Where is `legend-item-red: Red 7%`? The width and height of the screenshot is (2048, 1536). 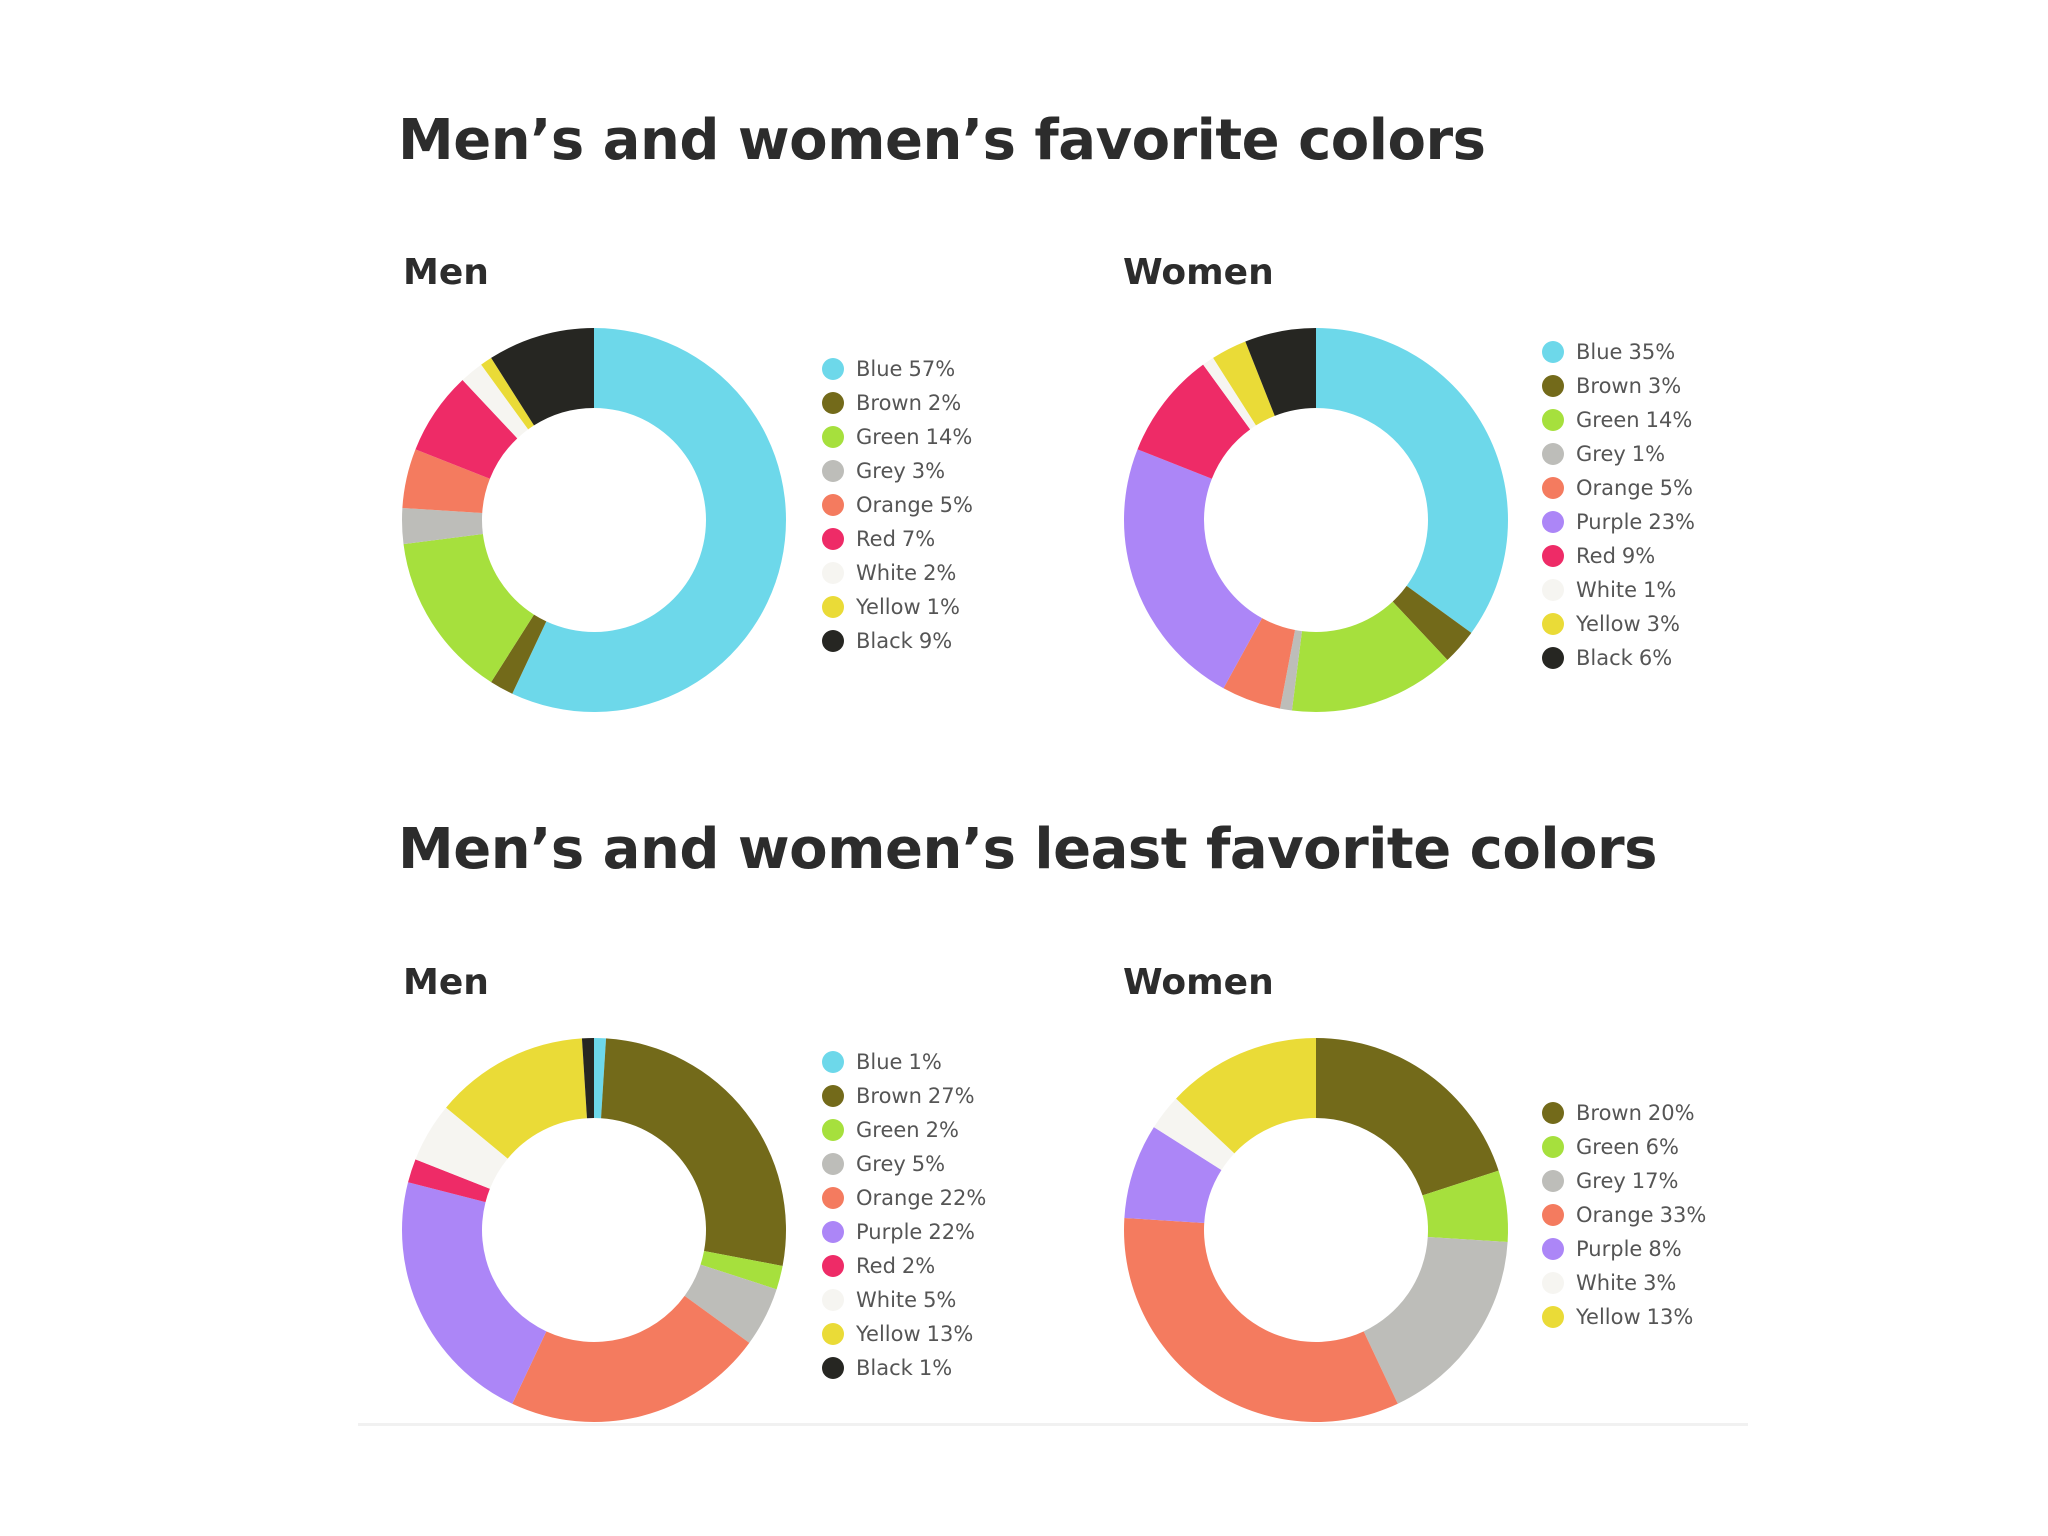 legend-item-red: Red 7% is located at coordinates (897, 539).